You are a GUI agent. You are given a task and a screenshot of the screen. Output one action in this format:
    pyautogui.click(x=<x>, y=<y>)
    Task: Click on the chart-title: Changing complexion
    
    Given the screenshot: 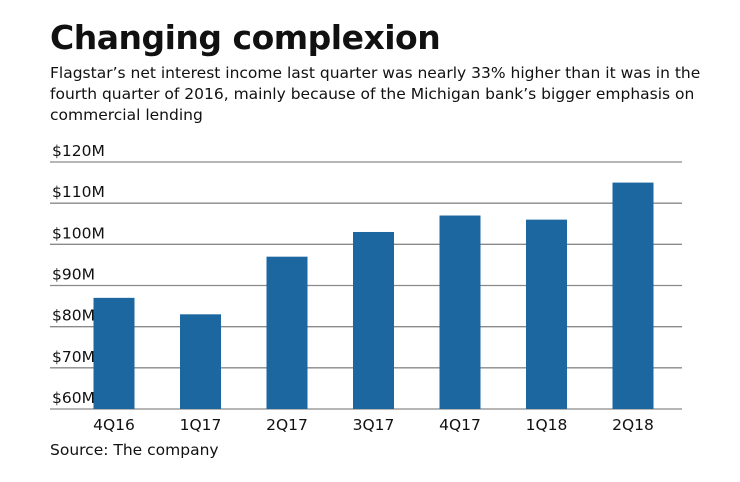 What is the action you would take?
    pyautogui.click(x=245, y=37)
    